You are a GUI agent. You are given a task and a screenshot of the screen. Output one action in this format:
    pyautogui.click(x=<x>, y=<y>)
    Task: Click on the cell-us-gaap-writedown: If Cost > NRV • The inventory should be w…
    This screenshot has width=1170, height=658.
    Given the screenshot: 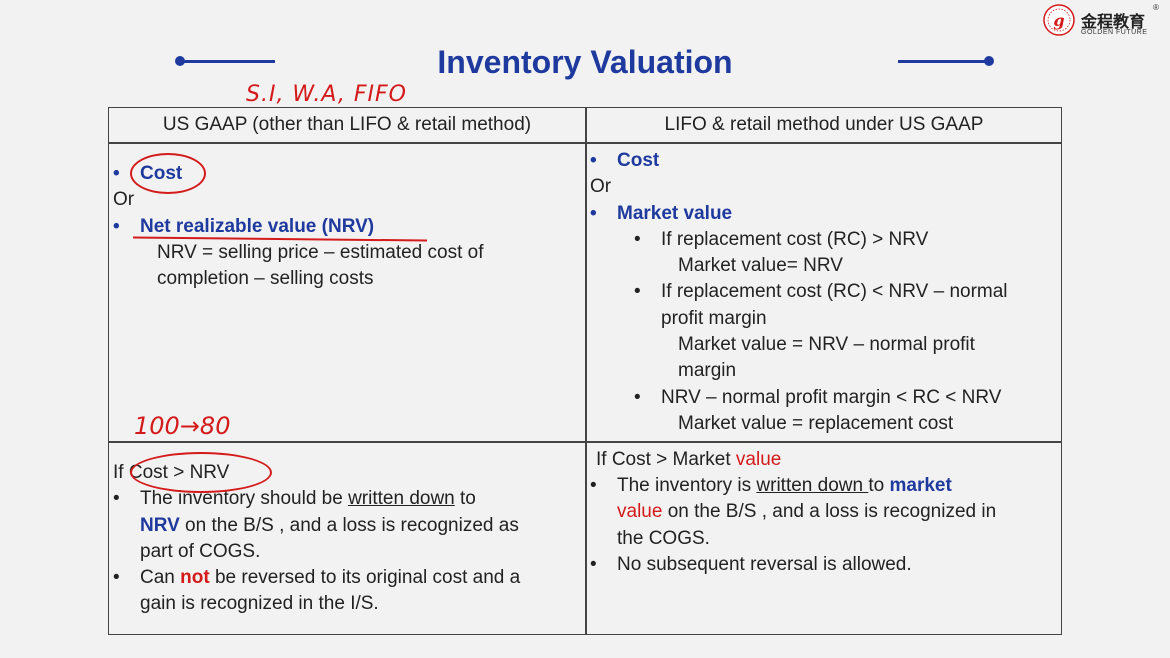 What is the action you would take?
    pyautogui.click(x=316, y=539)
    